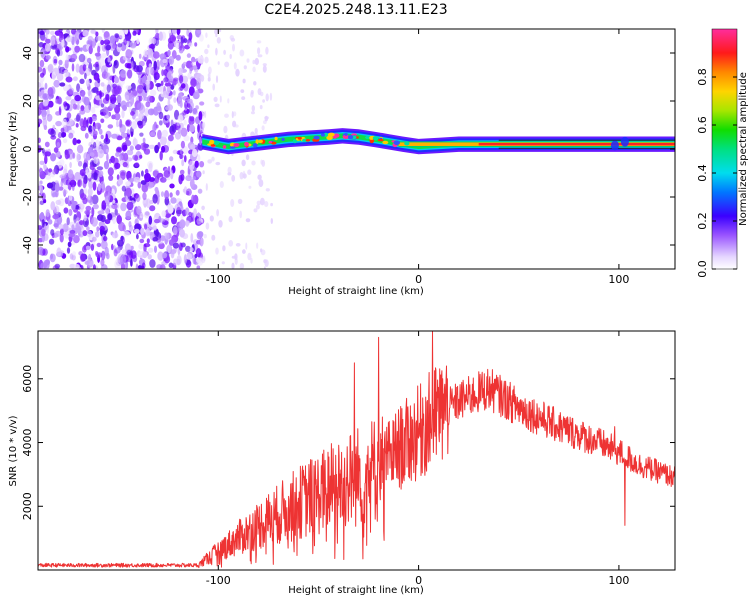  What do you see at coordinates (27, 149) in the screenshot?
I see `spectrogram-y-tick-label: 0` at bounding box center [27, 149].